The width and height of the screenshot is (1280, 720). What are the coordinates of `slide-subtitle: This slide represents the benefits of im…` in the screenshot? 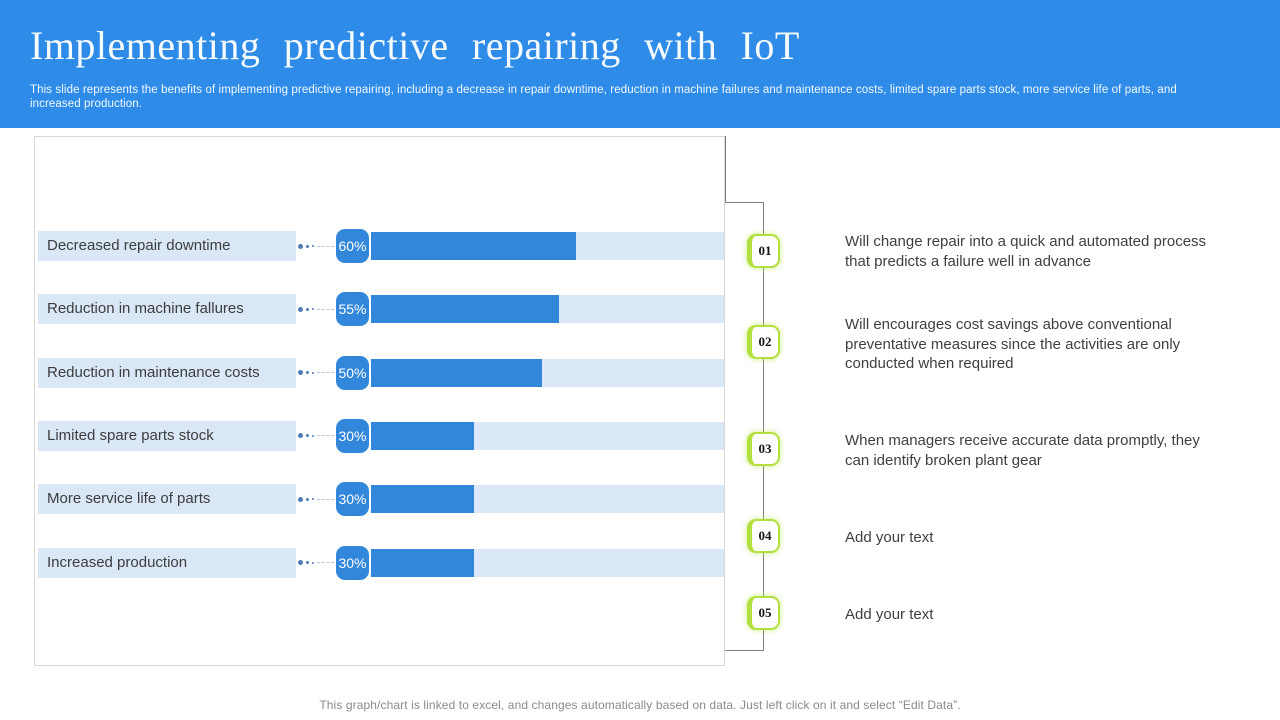 It's located at (603, 97).